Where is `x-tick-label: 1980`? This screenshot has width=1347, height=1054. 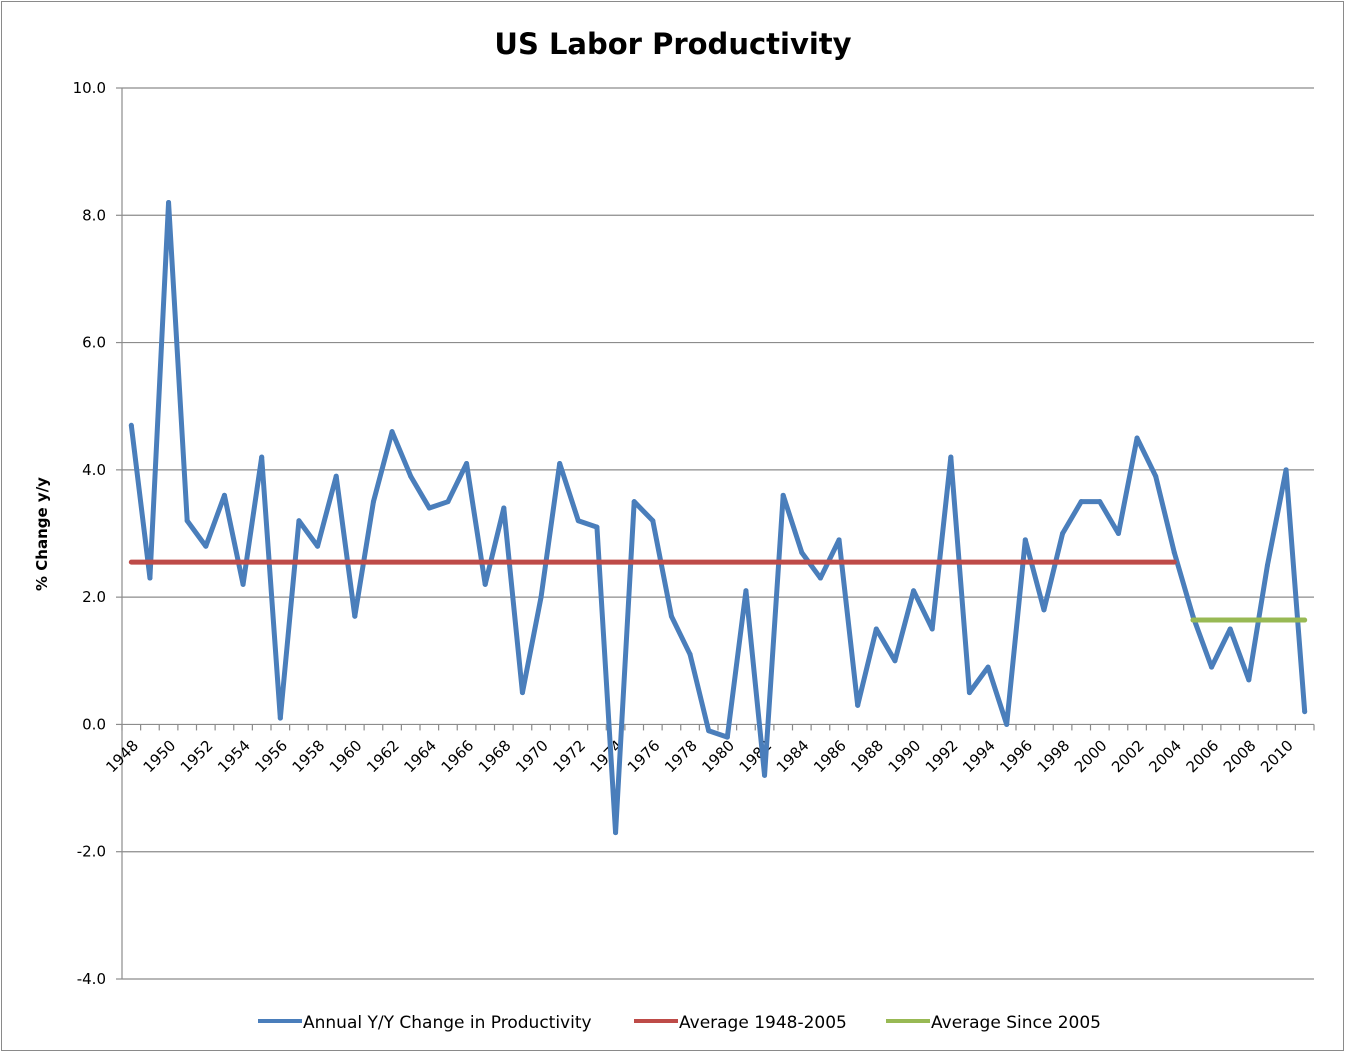 x-tick-label: 1980 is located at coordinates (718, 757).